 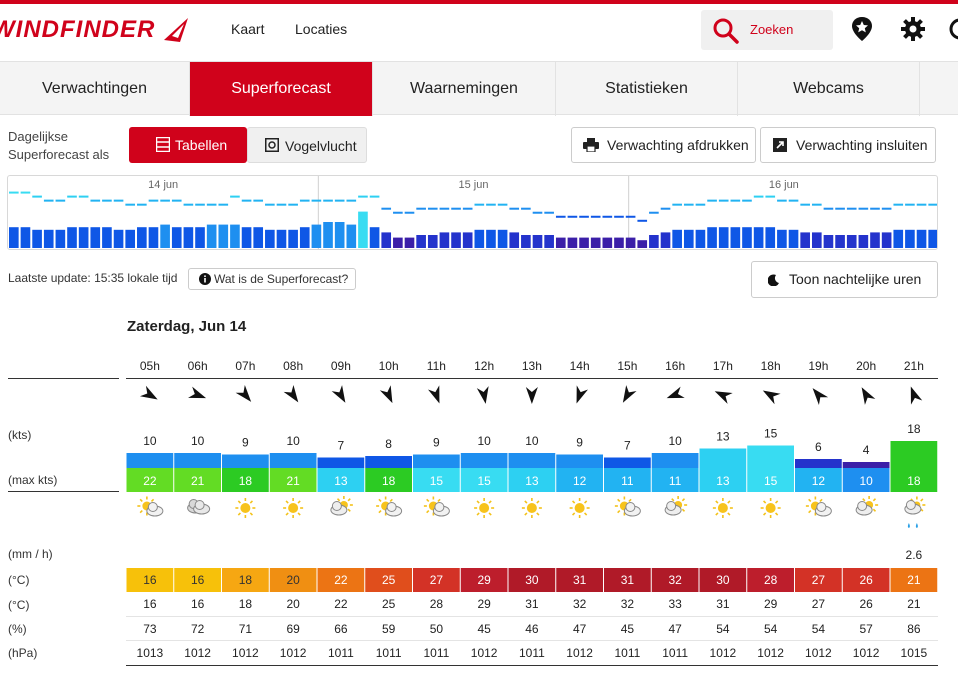 I want to click on nav-locaties: Locaties, so click(x=321, y=29).